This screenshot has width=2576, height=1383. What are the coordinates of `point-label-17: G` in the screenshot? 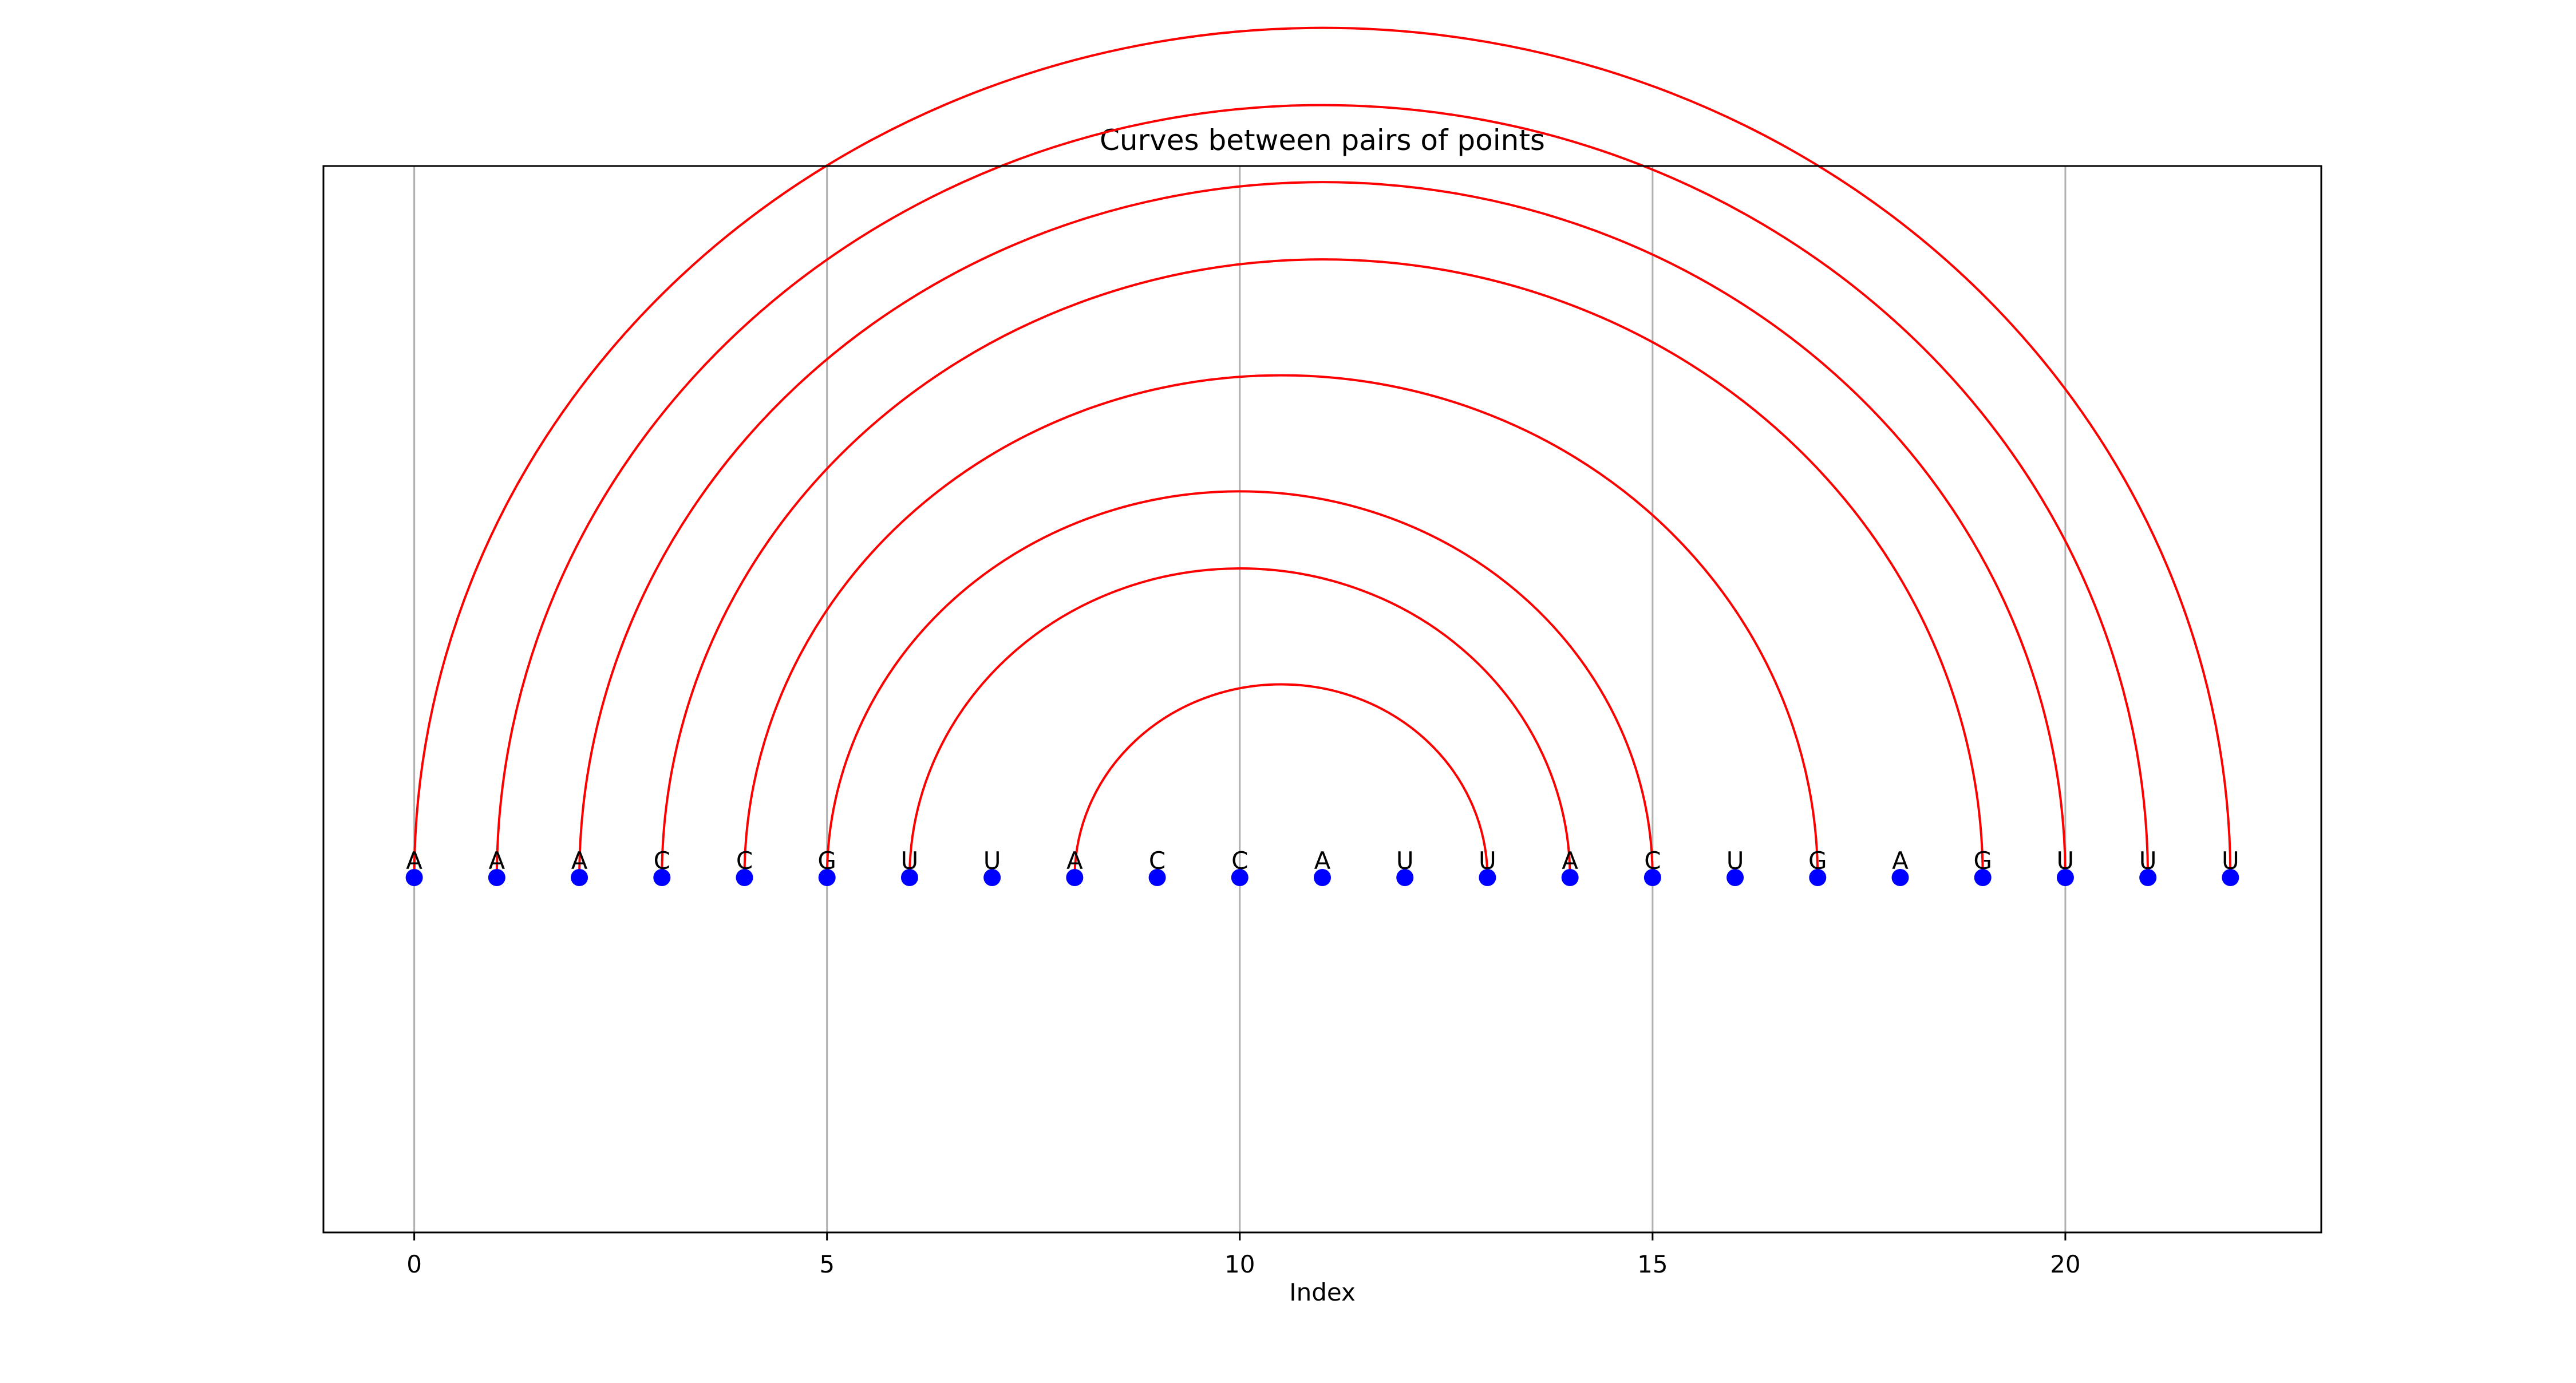 It's located at (1817, 861).